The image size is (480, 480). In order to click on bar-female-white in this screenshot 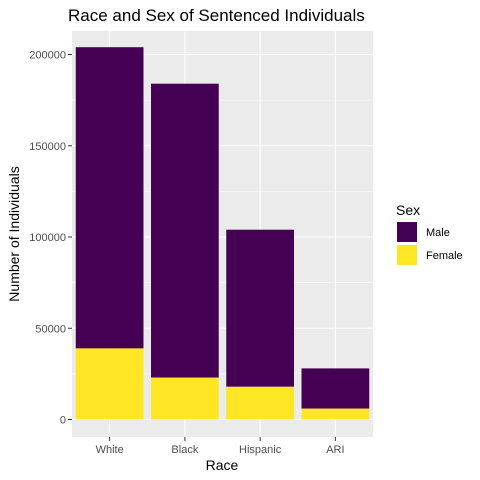, I will do `click(109, 384)`.